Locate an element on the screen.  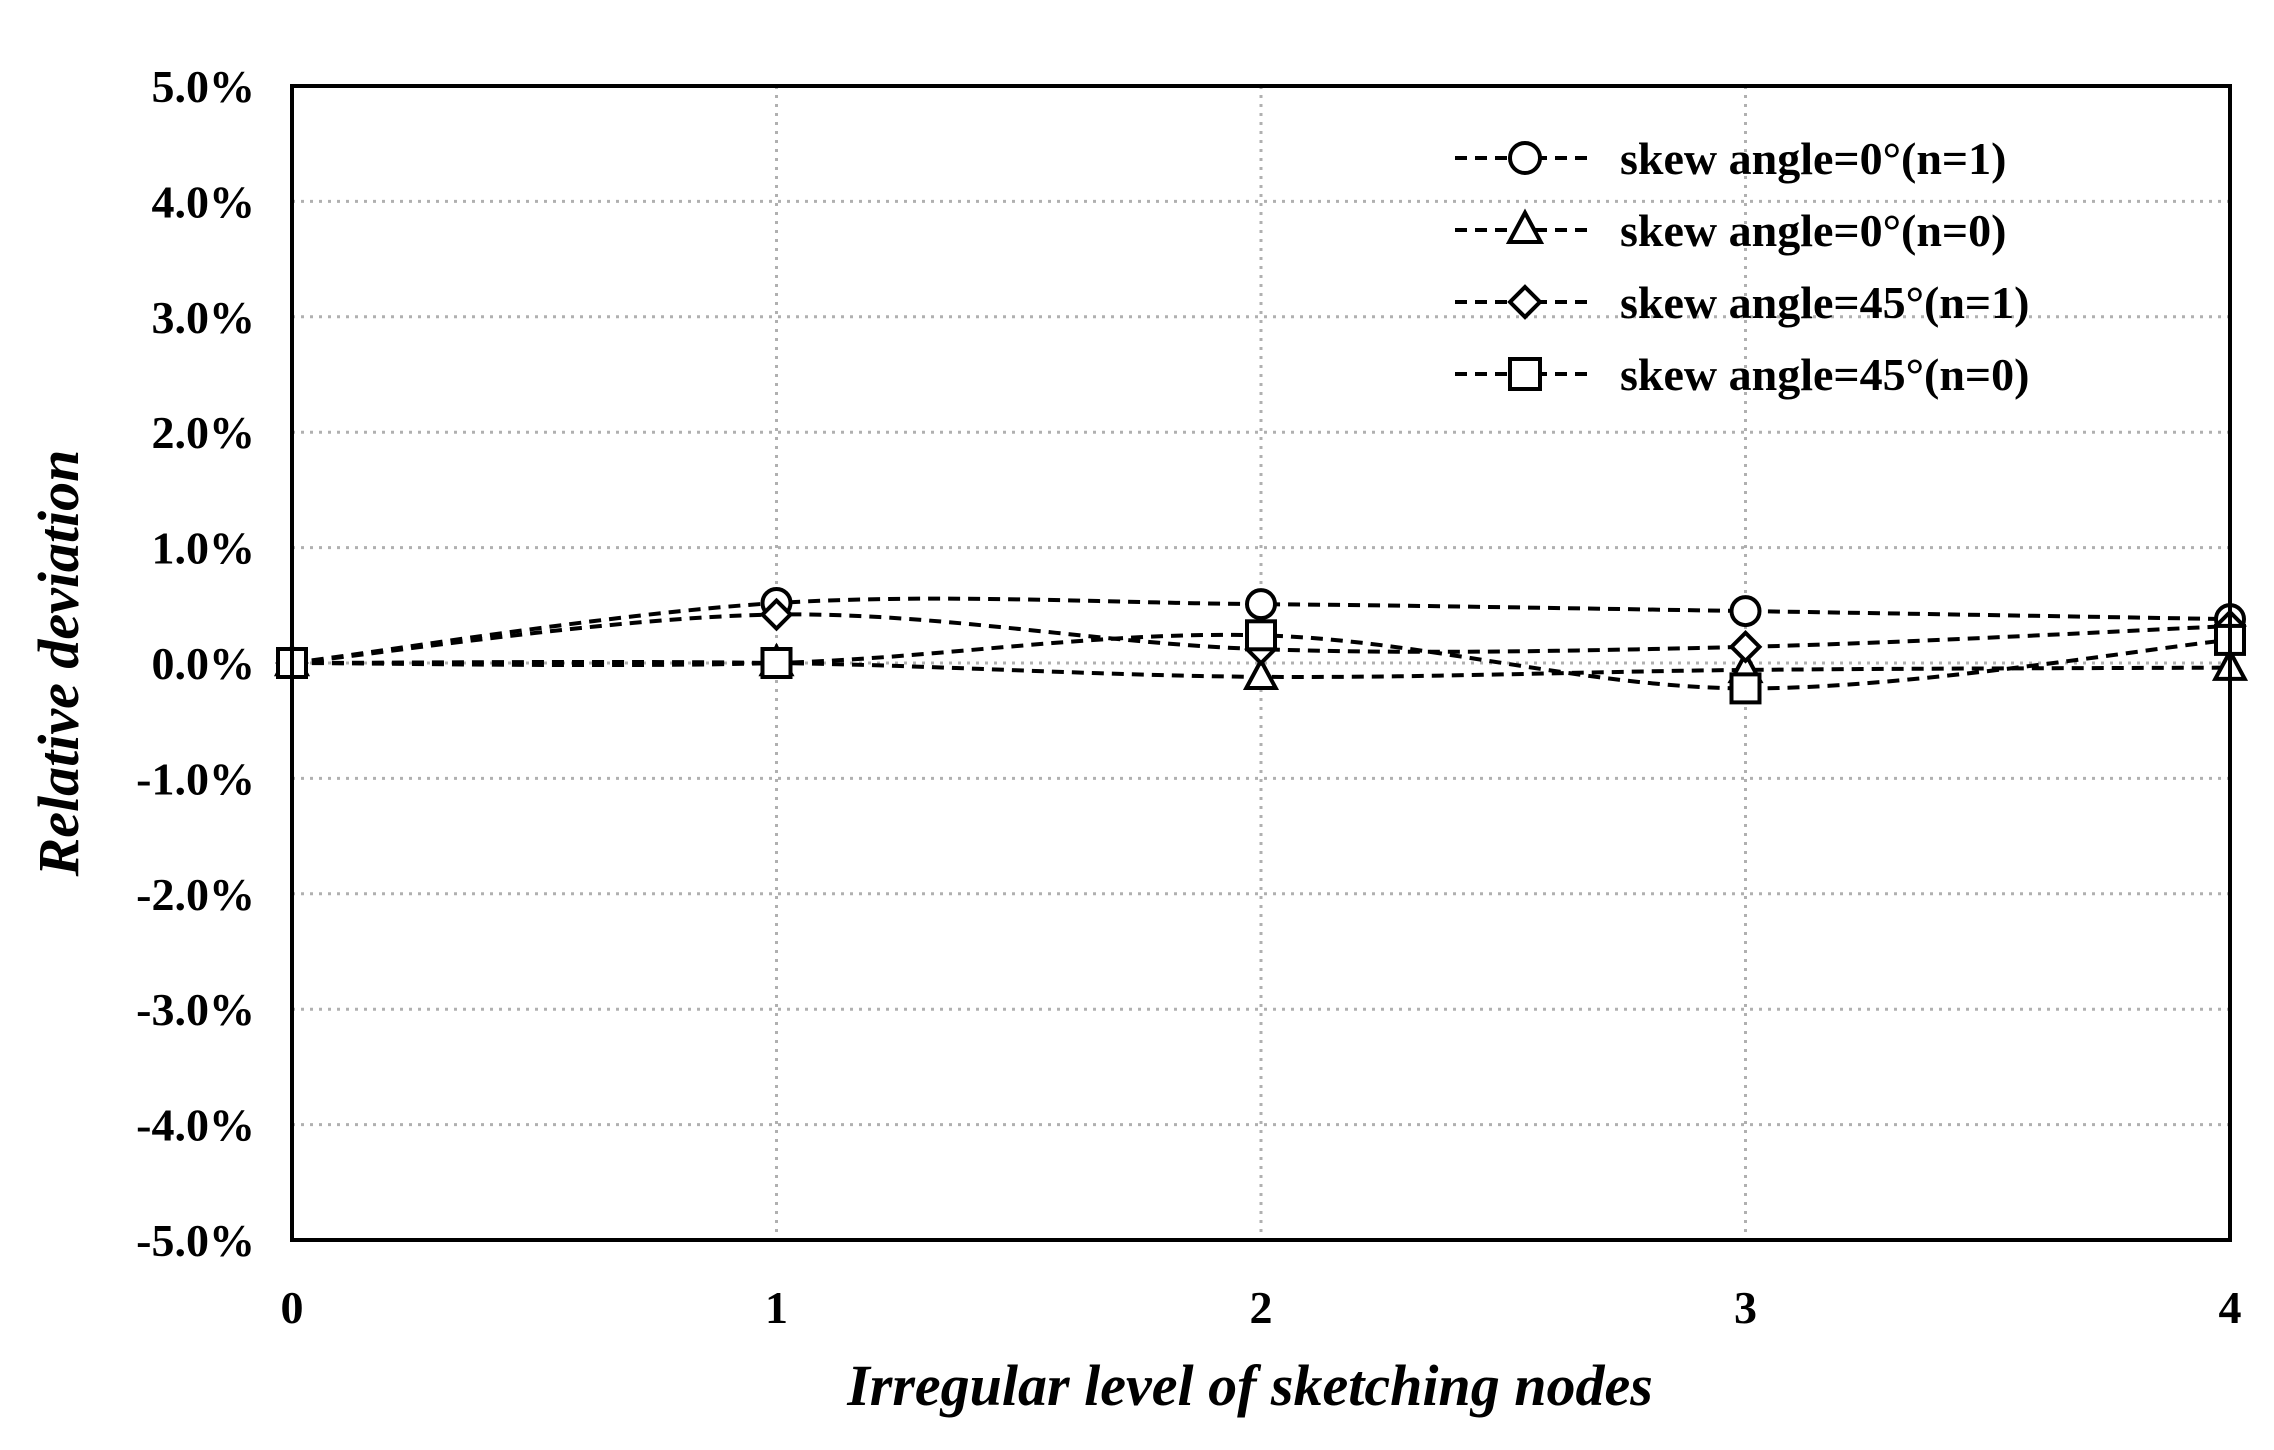
x-tick-label: 0 is located at coordinates (292, 1307).